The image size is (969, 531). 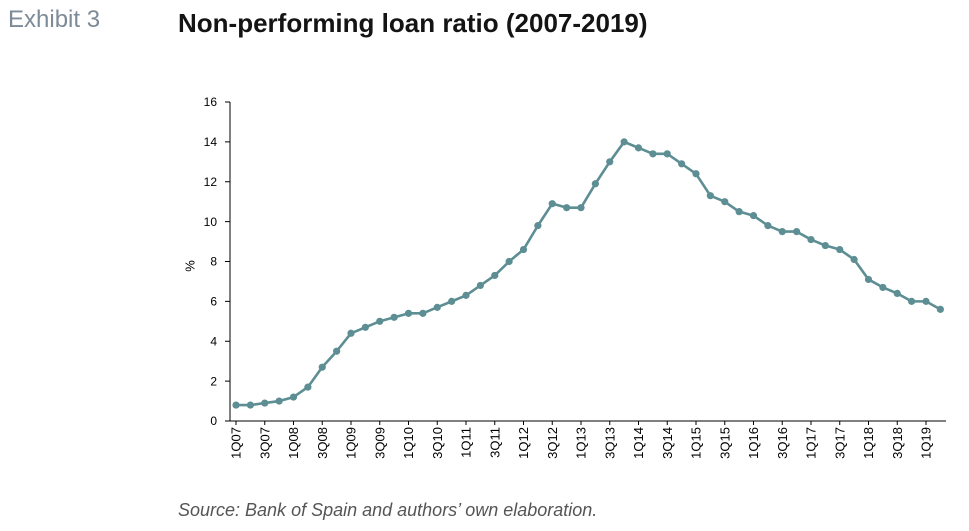 What do you see at coordinates (868, 443) in the screenshot?
I see `x-tick-label: 1Q18` at bounding box center [868, 443].